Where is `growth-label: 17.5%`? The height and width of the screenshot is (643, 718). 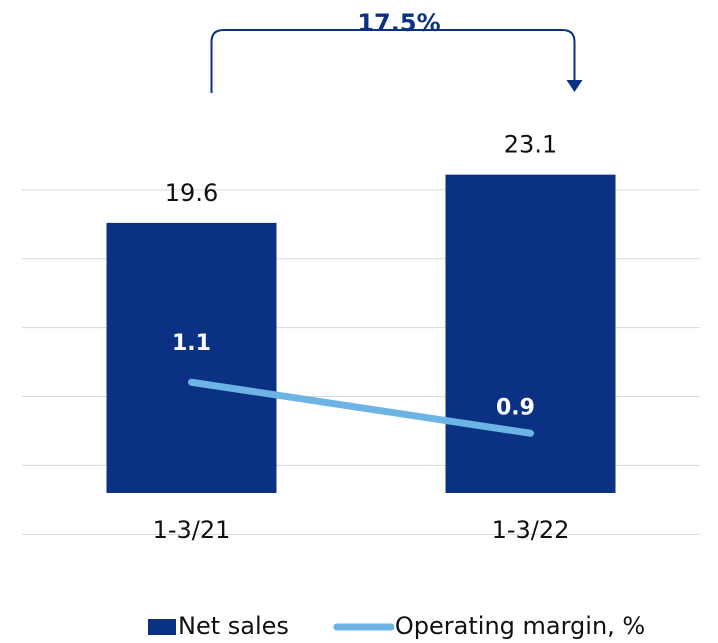 growth-label: 17.5% is located at coordinates (398, 23).